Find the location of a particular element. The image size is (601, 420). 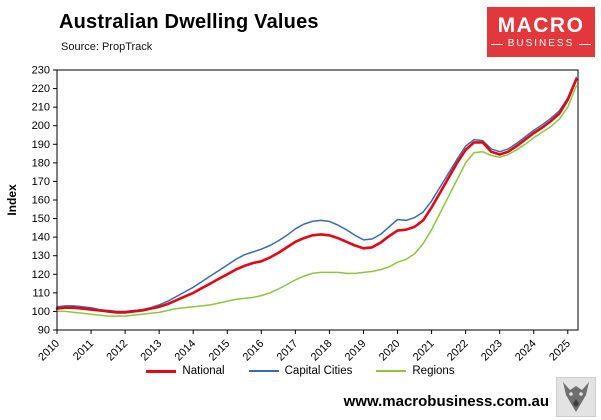

y-tick-label: 180 is located at coordinates (41, 163).